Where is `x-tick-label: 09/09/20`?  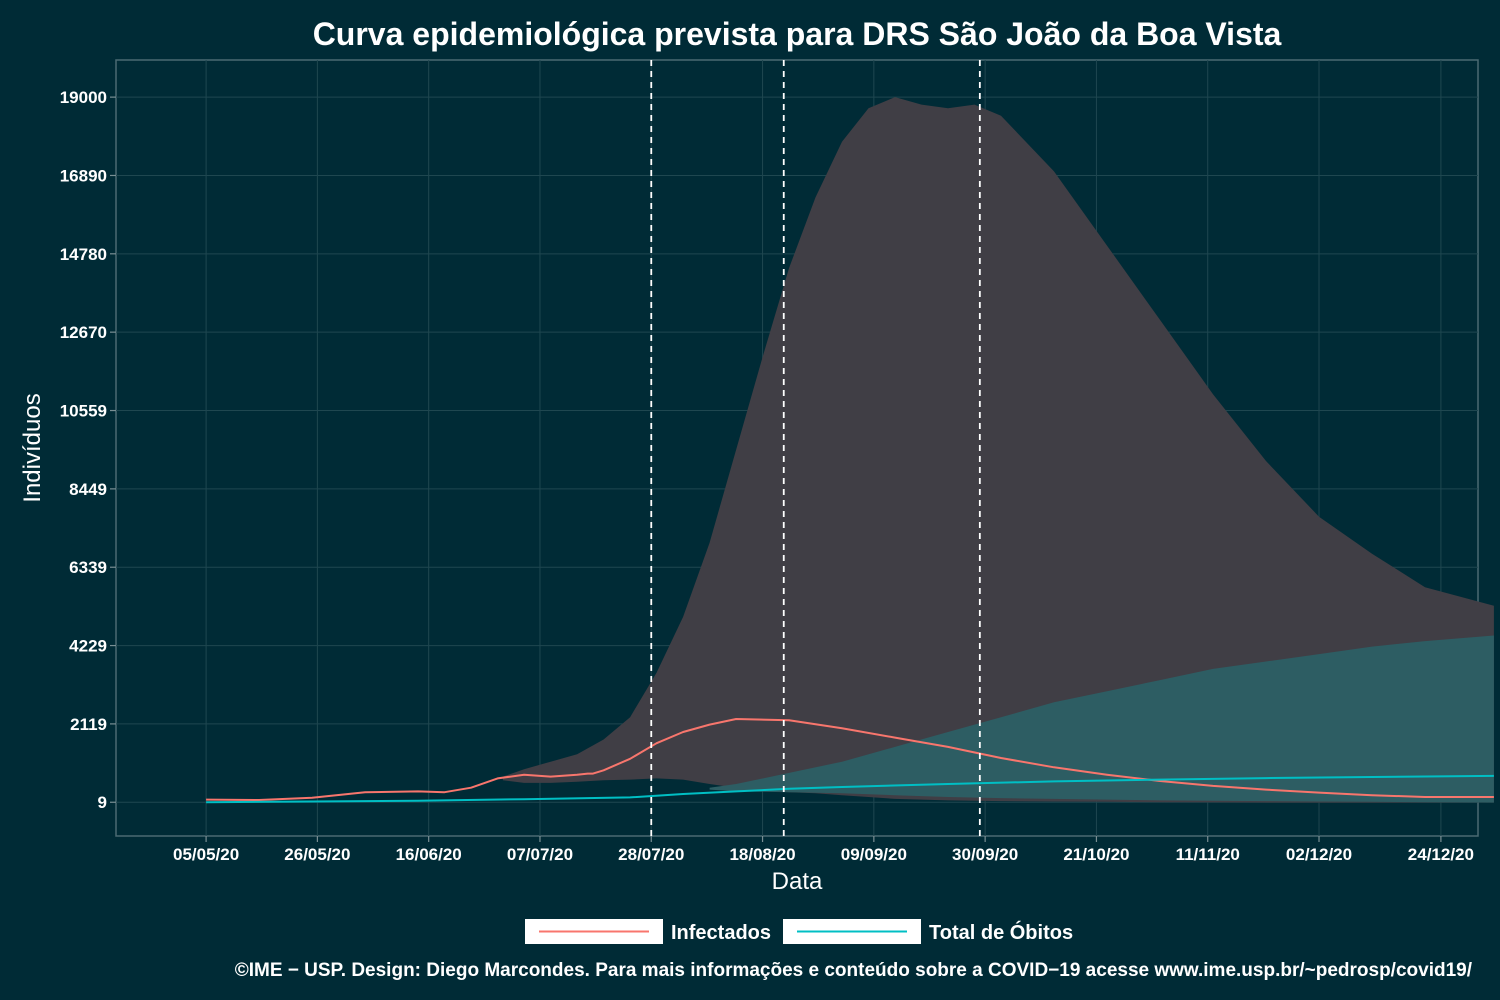 x-tick-label: 09/09/20 is located at coordinates (874, 854).